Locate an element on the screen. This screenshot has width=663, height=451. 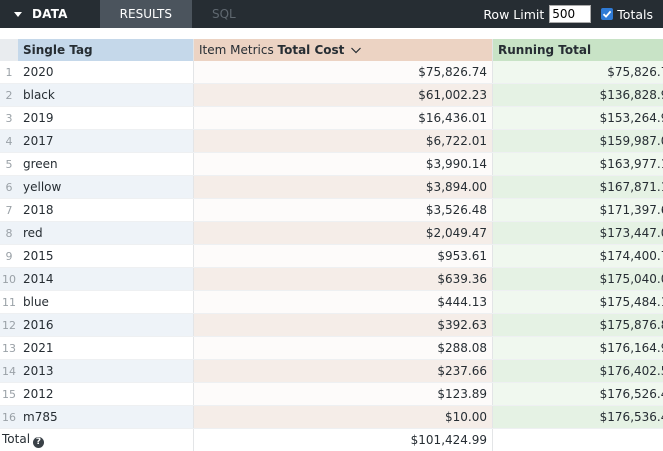
data-section-toggle: DATA is located at coordinates (41, 14).